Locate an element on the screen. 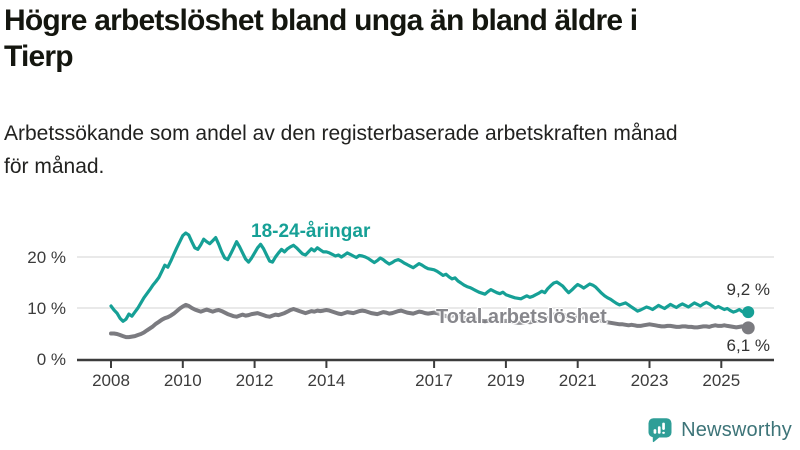 The height and width of the screenshot is (450, 800). x-tick-label: 2008 is located at coordinates (111, 380).